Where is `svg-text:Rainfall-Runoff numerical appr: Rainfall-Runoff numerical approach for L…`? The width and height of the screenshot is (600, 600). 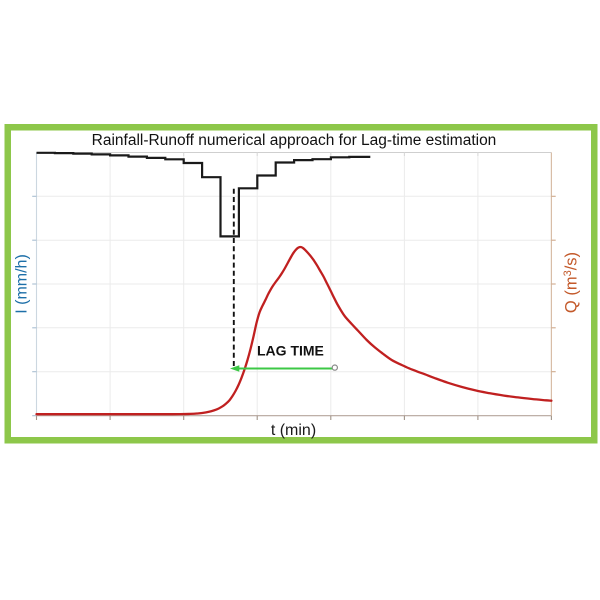
svg-text:Rainfall-Runoff numerical appr: Rainfall-Runoff numerical approach for L… is located at coordinates (294, 140).